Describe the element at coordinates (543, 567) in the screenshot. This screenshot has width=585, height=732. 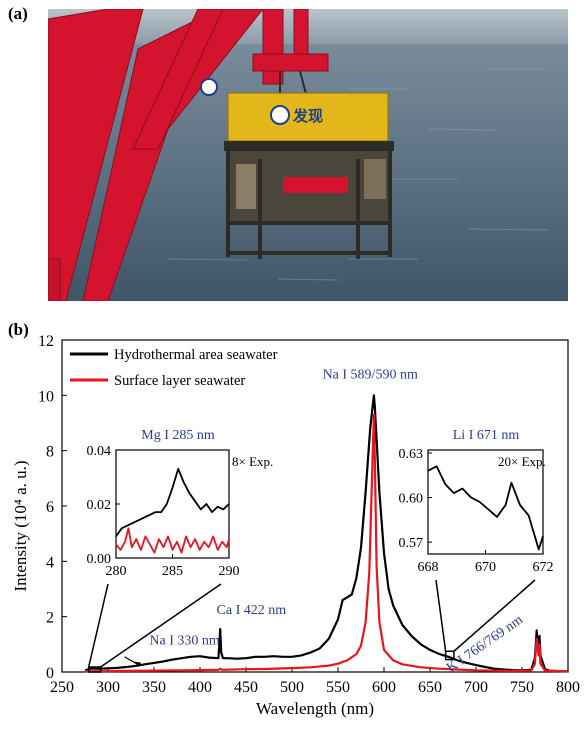
I see `inset-x-tick-label: 672` at that location.